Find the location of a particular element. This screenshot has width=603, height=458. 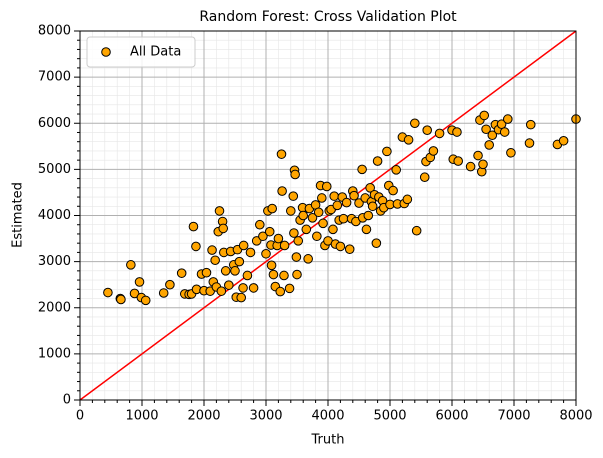

x-tick-label: 7000 is located at coordinates (513, 416).